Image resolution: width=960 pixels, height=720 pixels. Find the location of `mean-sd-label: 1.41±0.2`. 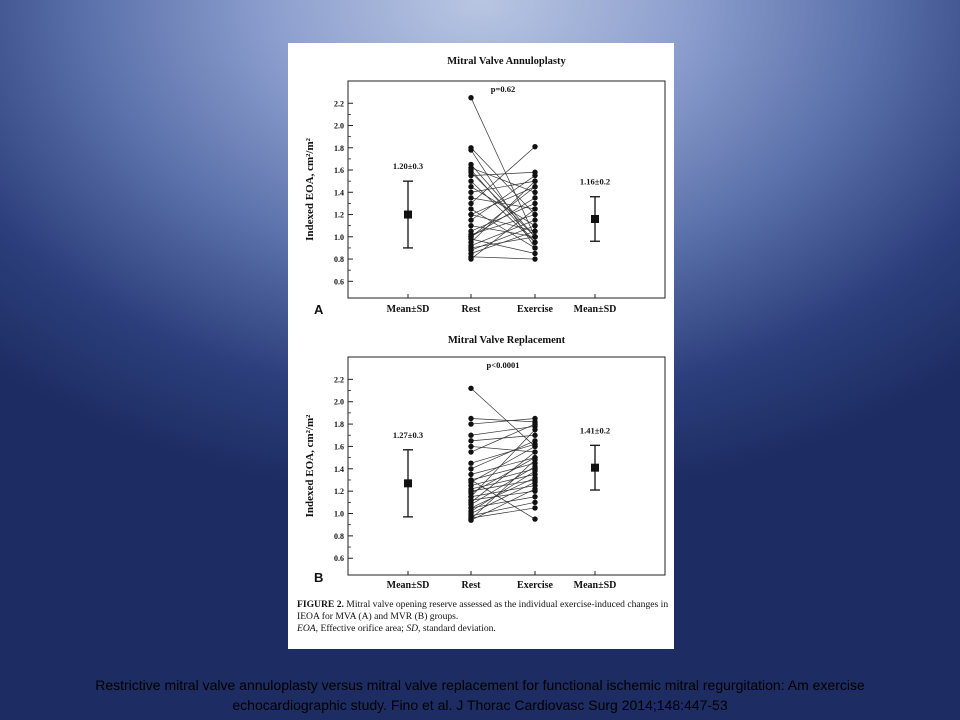

mean-sd-label: 1.41±0.2 is located at coordinates (595, 430).